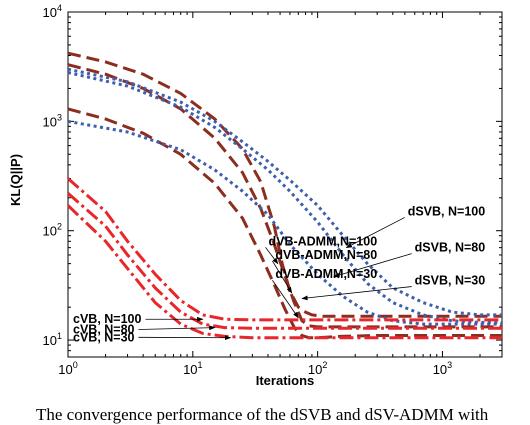 The height and width of the screenshot is (425, 530). I want to click on annotation-label-cvb-n-30: cVB, N=30, so click(104, 337).